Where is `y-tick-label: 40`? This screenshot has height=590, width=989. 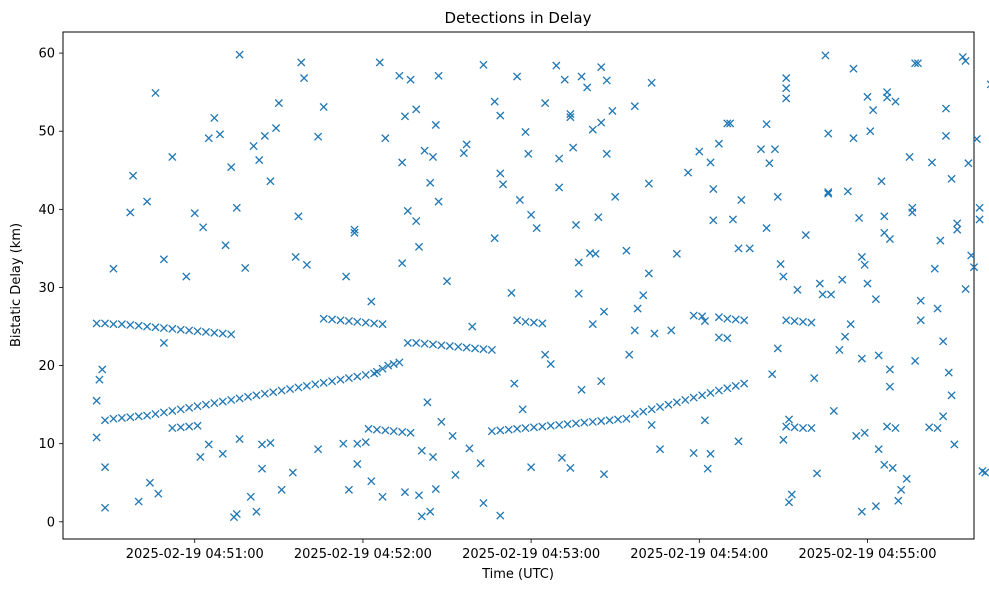 y-tick-label: 40 is located at coordinates (46, 210).